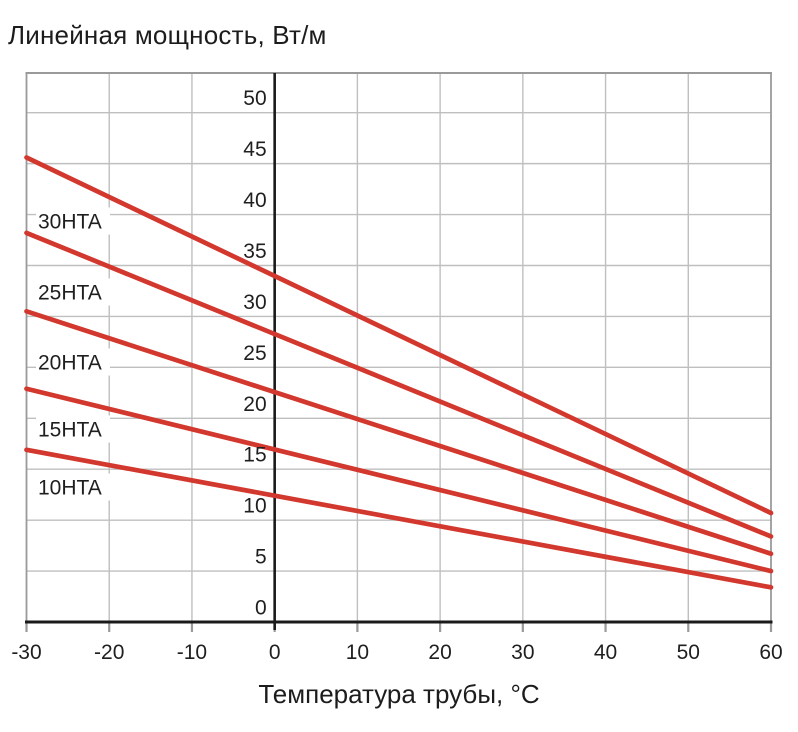 Image resolution: width=798 pixels, height=732 pixels. Describe the element at coordinates (70, 430) in the screenshot. I see `series-label: 15HTA` at that location.